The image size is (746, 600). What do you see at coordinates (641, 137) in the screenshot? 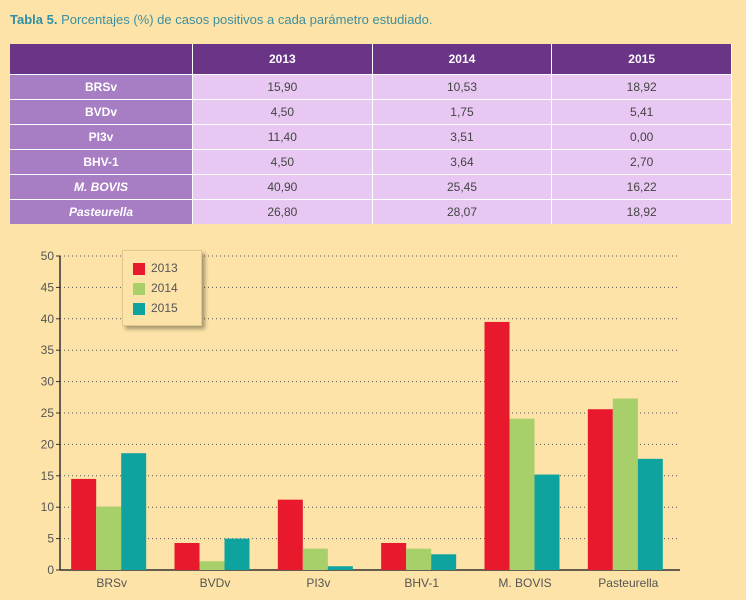
I see `table-cell: 0,00` at bounding box center [641, 137].